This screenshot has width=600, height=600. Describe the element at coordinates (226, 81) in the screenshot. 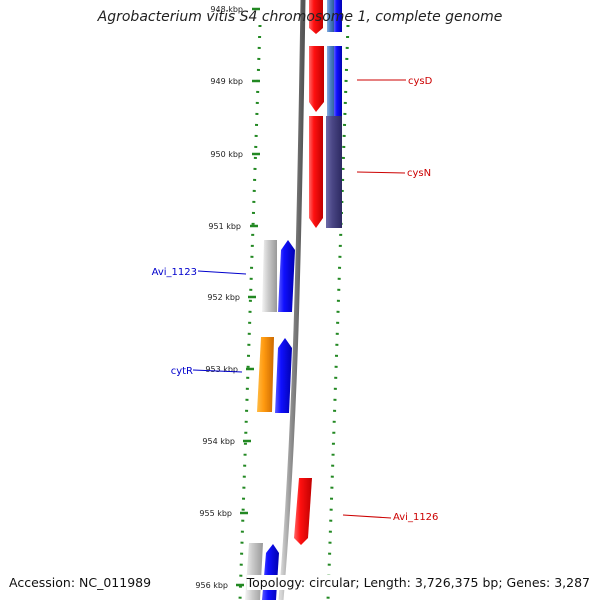

I see `tick-label-949: 949 kbp` at that location.